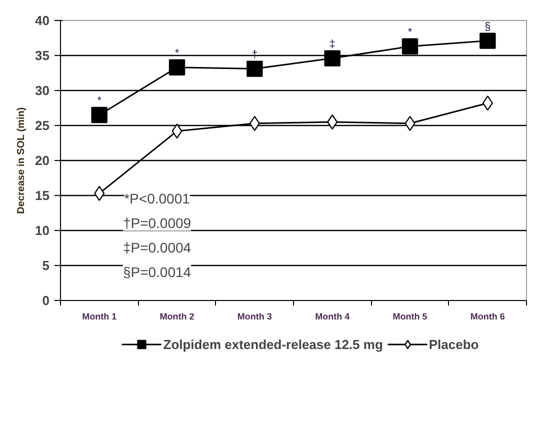  I want to click on y-tick-label: 40, so click(42, 20).